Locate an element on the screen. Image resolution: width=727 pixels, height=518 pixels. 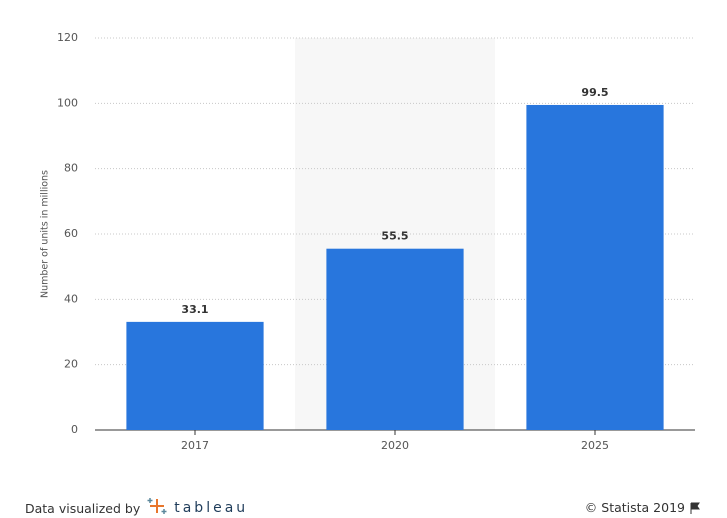
credit-text: Data visualized by is located at coordinates (83, 508).